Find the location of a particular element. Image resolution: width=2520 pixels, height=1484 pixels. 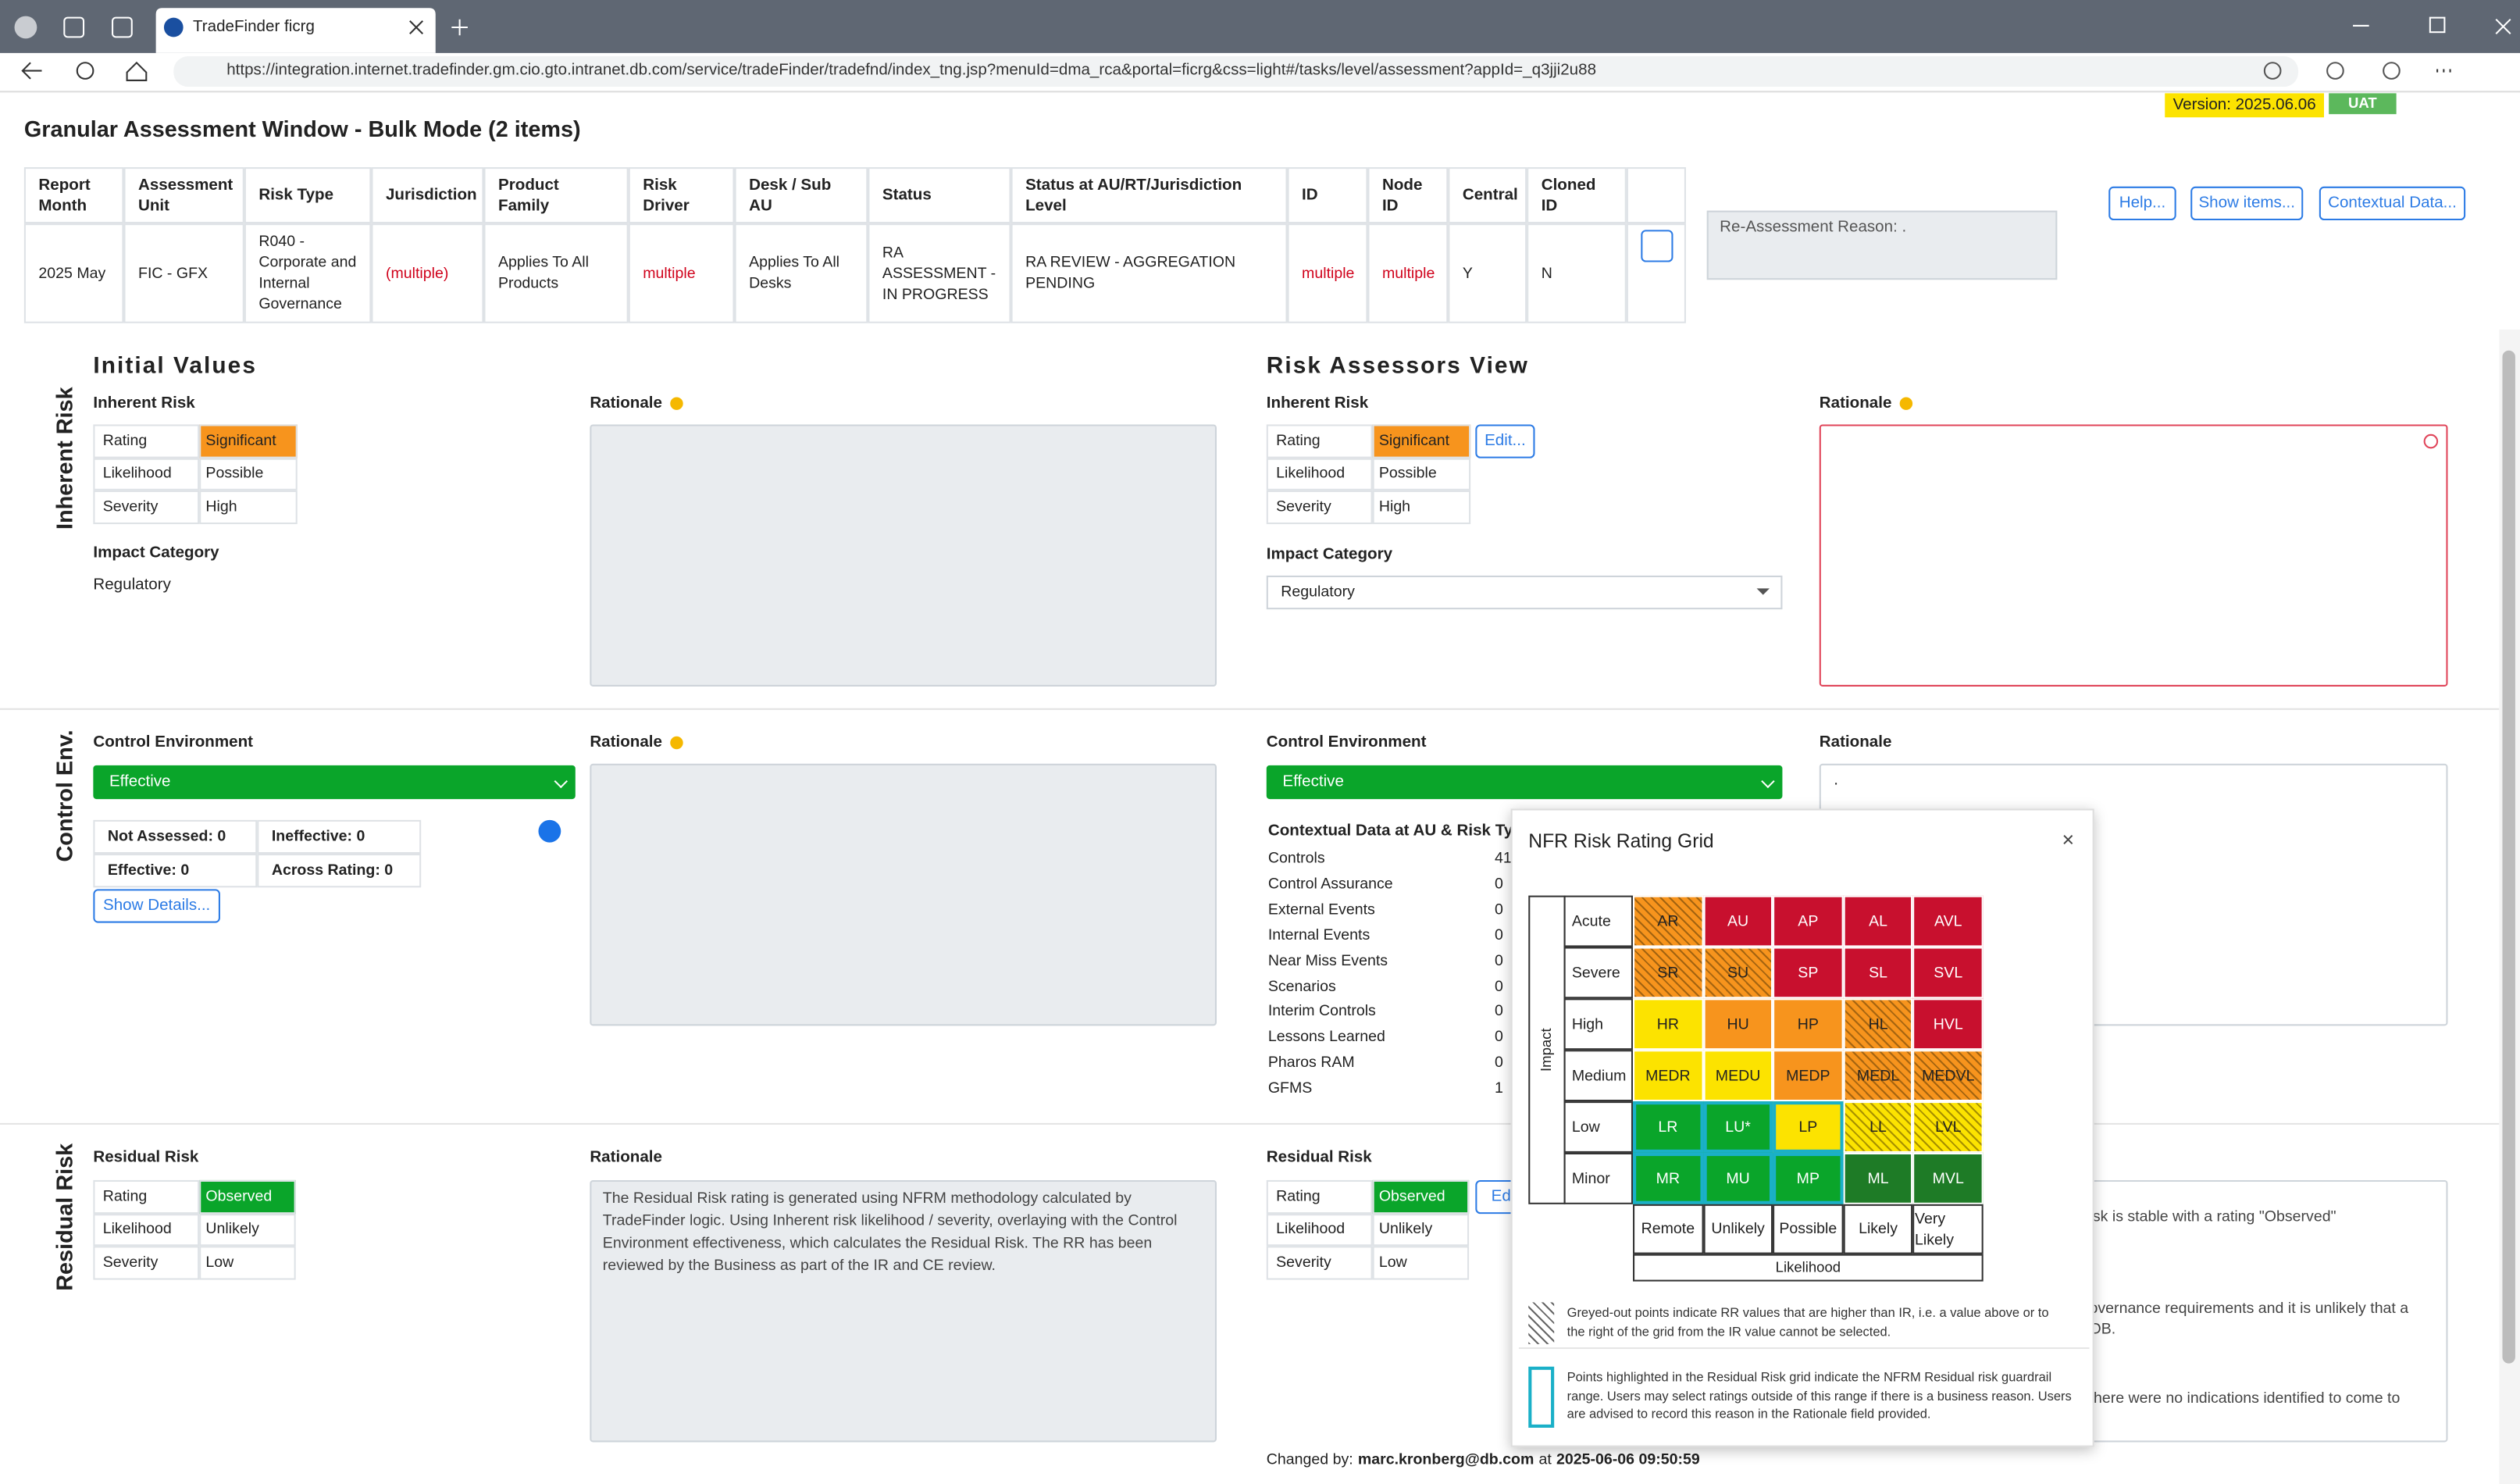

impact-value: Regulatory is located at coordinates (132, 585).